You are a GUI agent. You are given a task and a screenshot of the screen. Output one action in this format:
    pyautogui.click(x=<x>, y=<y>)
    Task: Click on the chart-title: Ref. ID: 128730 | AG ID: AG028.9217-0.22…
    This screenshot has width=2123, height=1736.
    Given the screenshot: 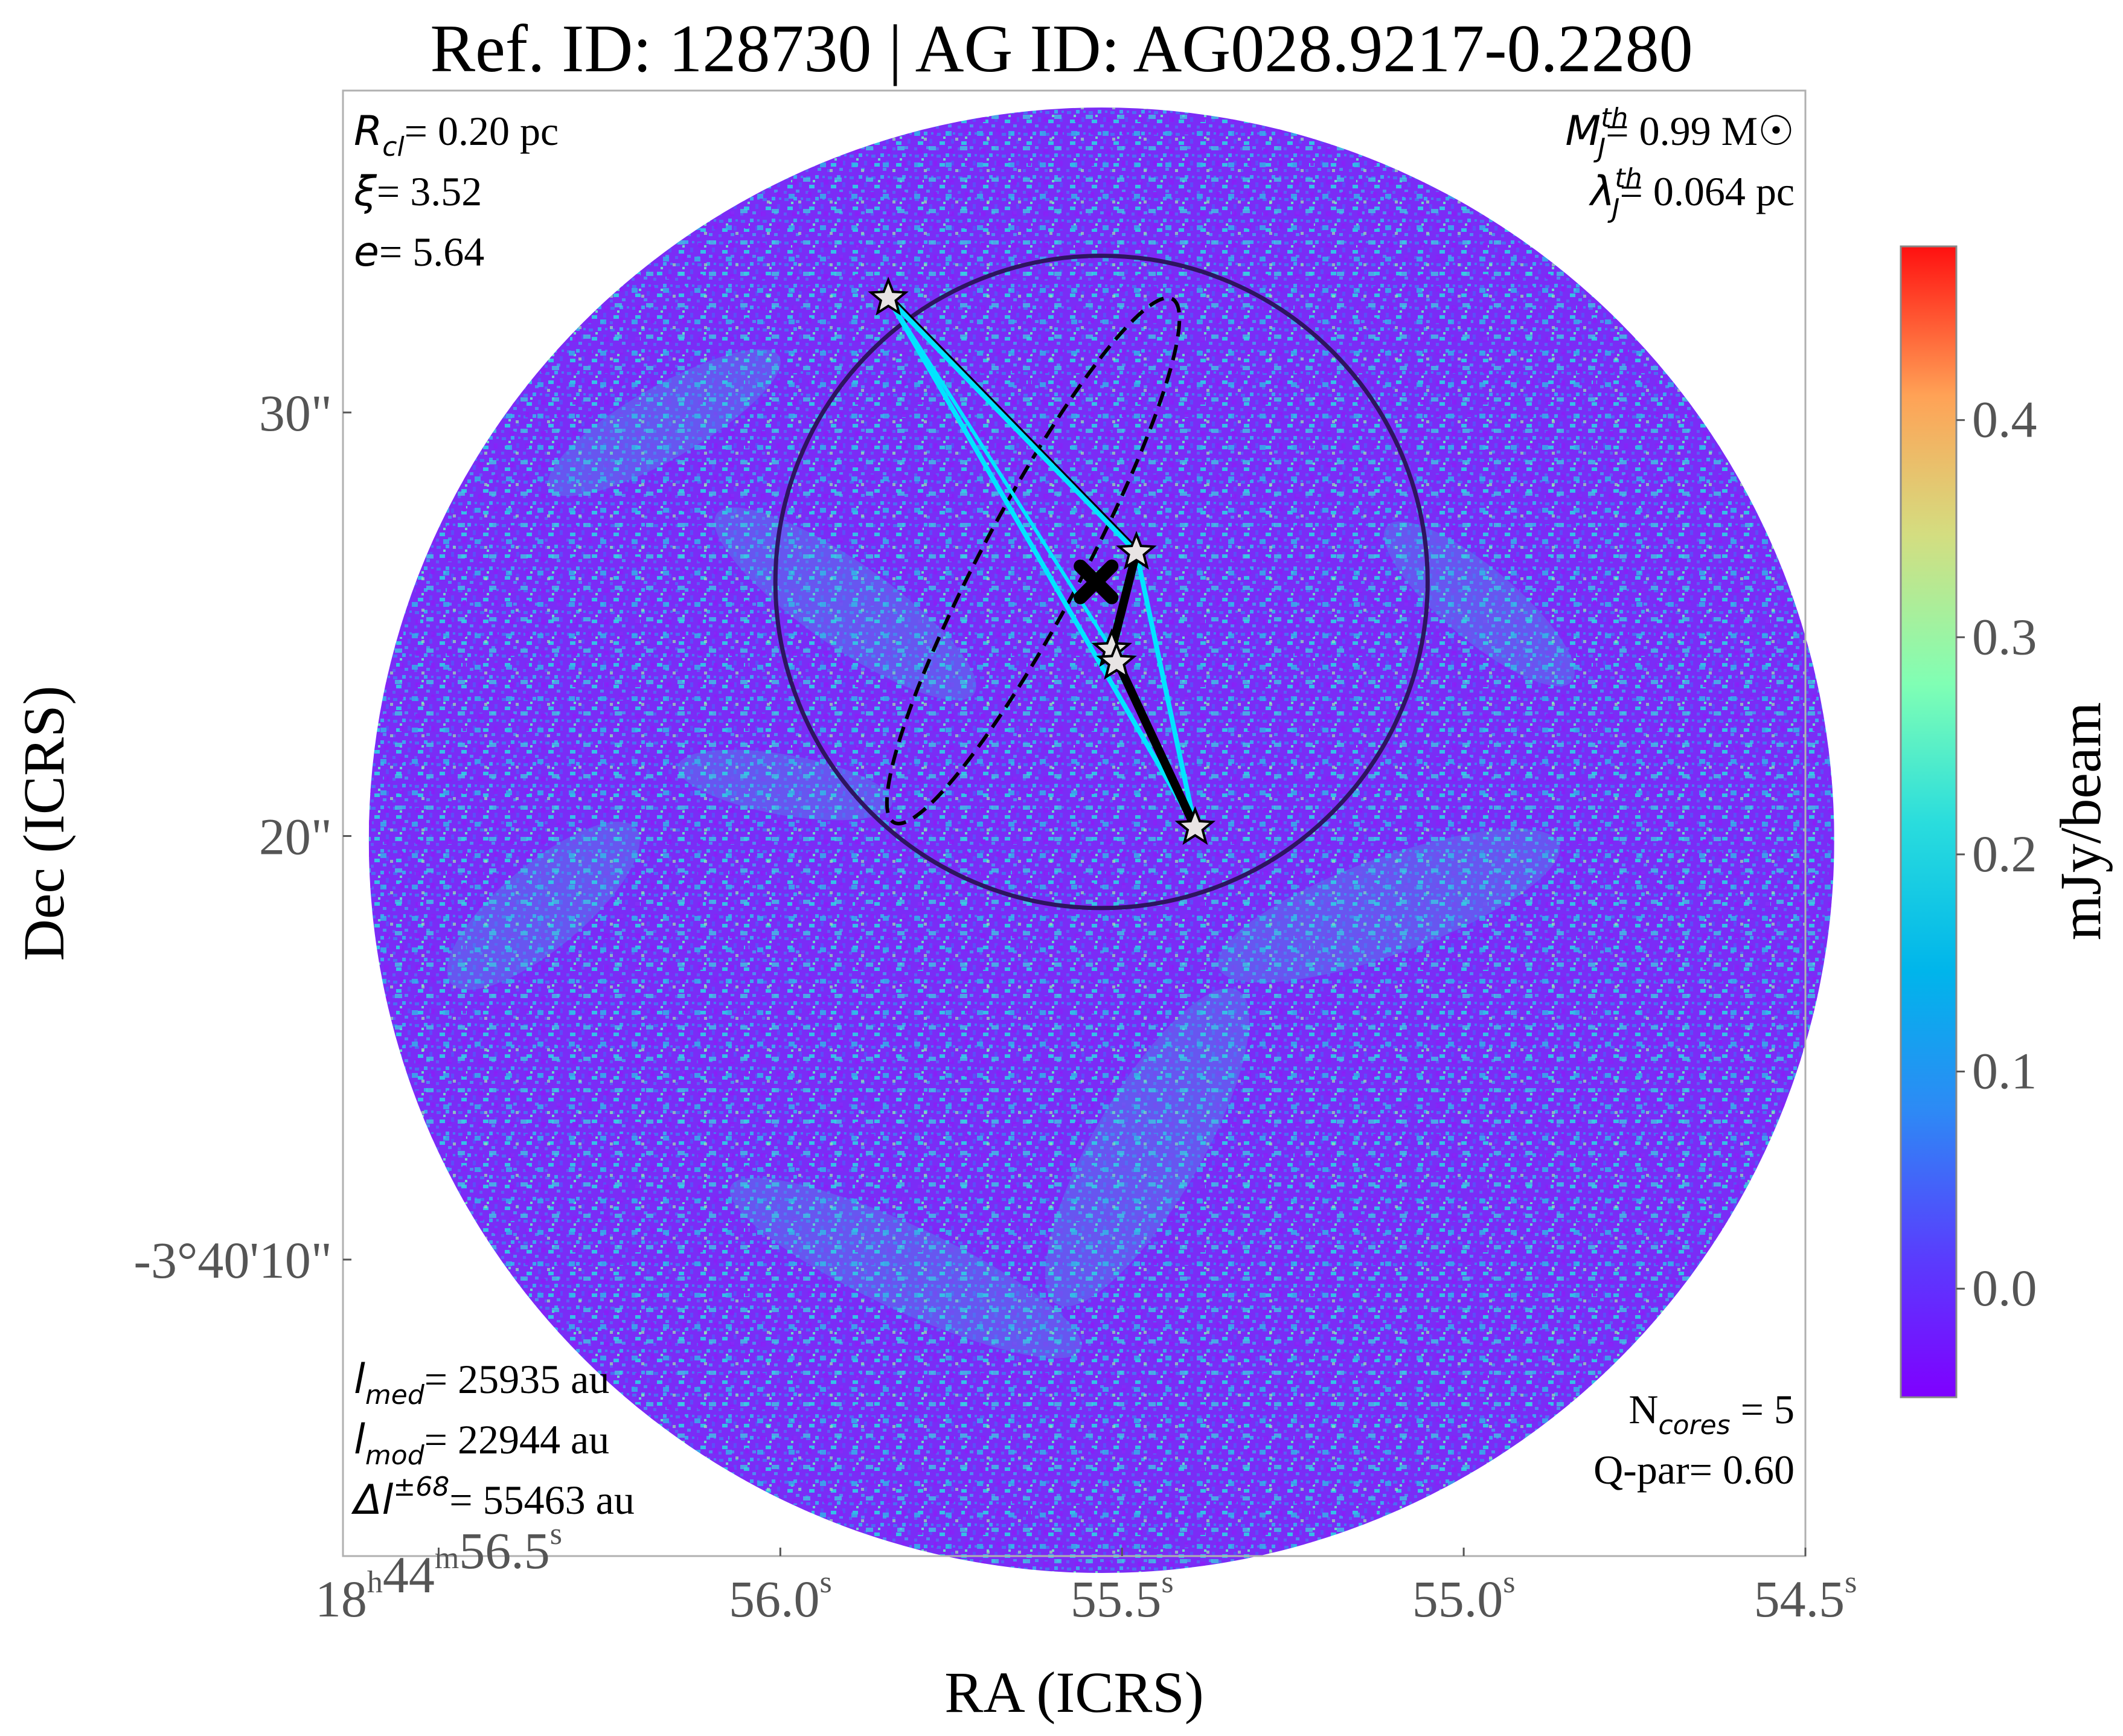 What is the action you would take?
    pyautogui.click(x=1061, y=48)
    